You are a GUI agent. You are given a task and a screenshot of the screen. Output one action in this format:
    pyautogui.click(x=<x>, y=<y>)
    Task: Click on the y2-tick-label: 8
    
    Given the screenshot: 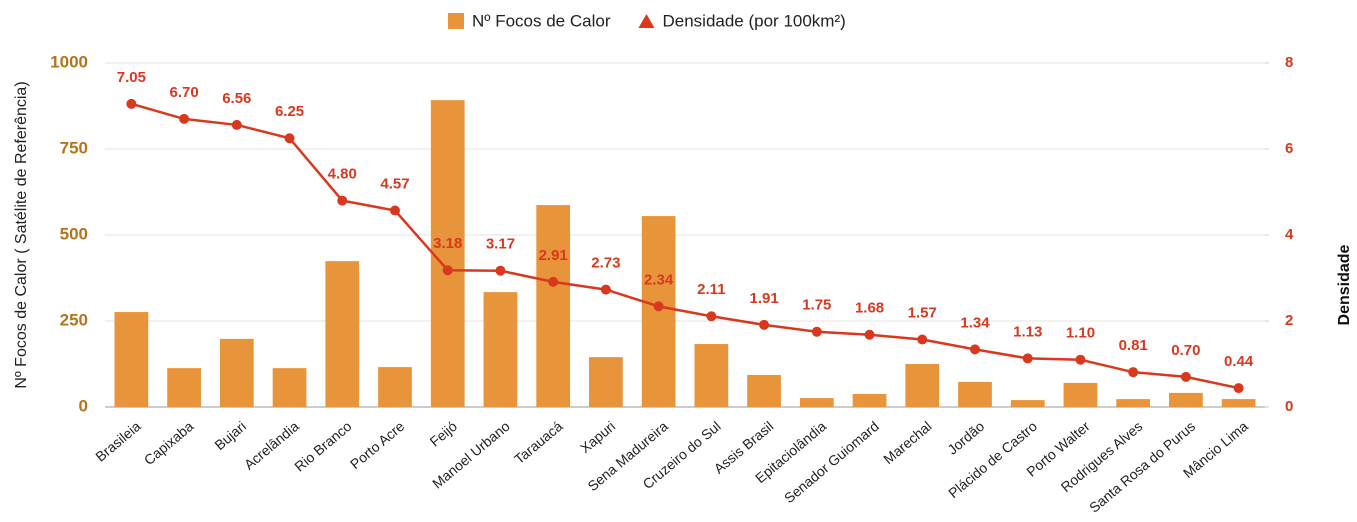 What is the action you would take?
    pyautogui.click(x=1289, y=62)
    